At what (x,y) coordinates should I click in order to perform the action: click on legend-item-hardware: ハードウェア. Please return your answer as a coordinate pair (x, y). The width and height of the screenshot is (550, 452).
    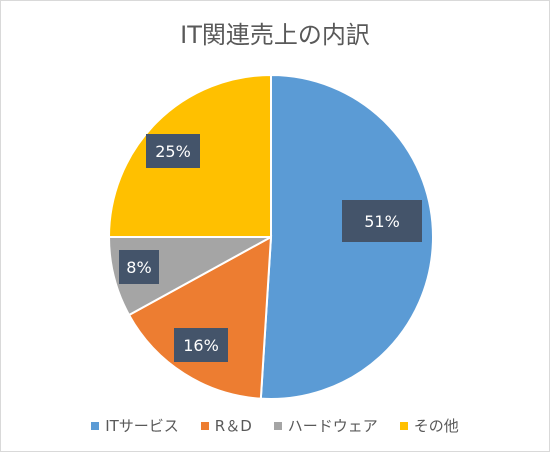
    Looking at the image, I should click on (325, 425).